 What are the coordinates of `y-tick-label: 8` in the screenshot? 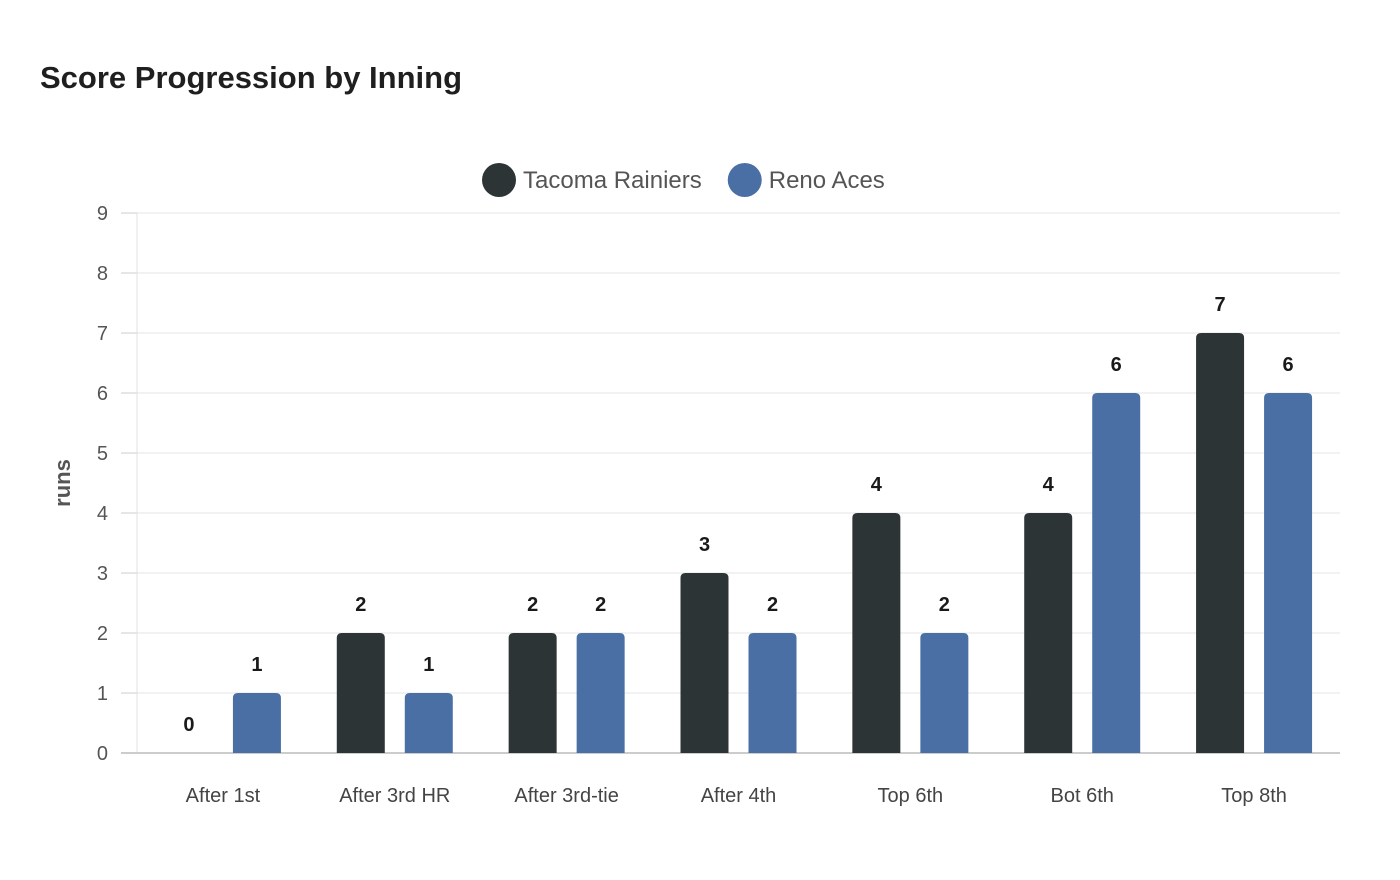 It's located at (102, 274).